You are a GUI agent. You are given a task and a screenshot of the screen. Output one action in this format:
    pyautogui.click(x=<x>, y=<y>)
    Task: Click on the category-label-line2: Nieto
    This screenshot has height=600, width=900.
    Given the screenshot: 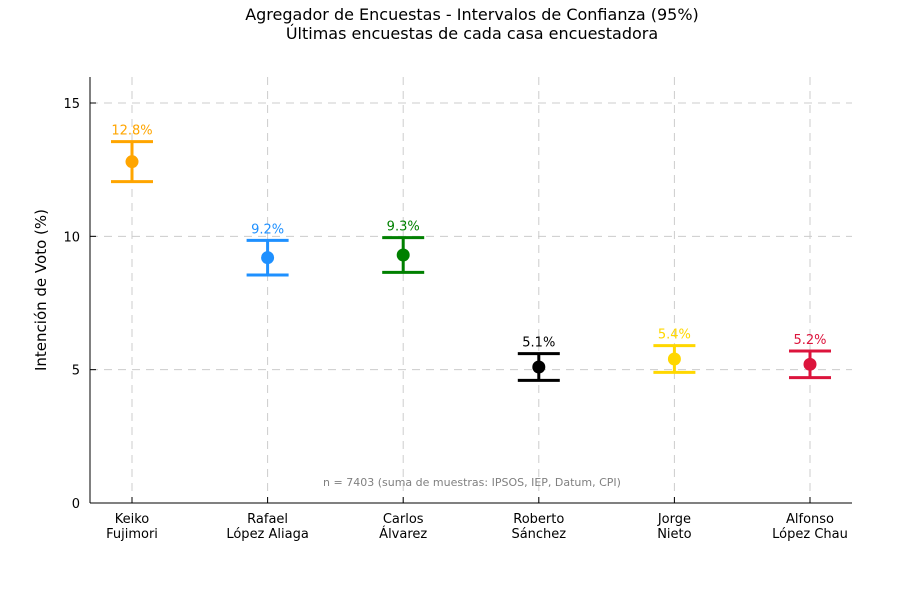 What is the action you would take?
    pyautogui.click(x=674, y=534)
    